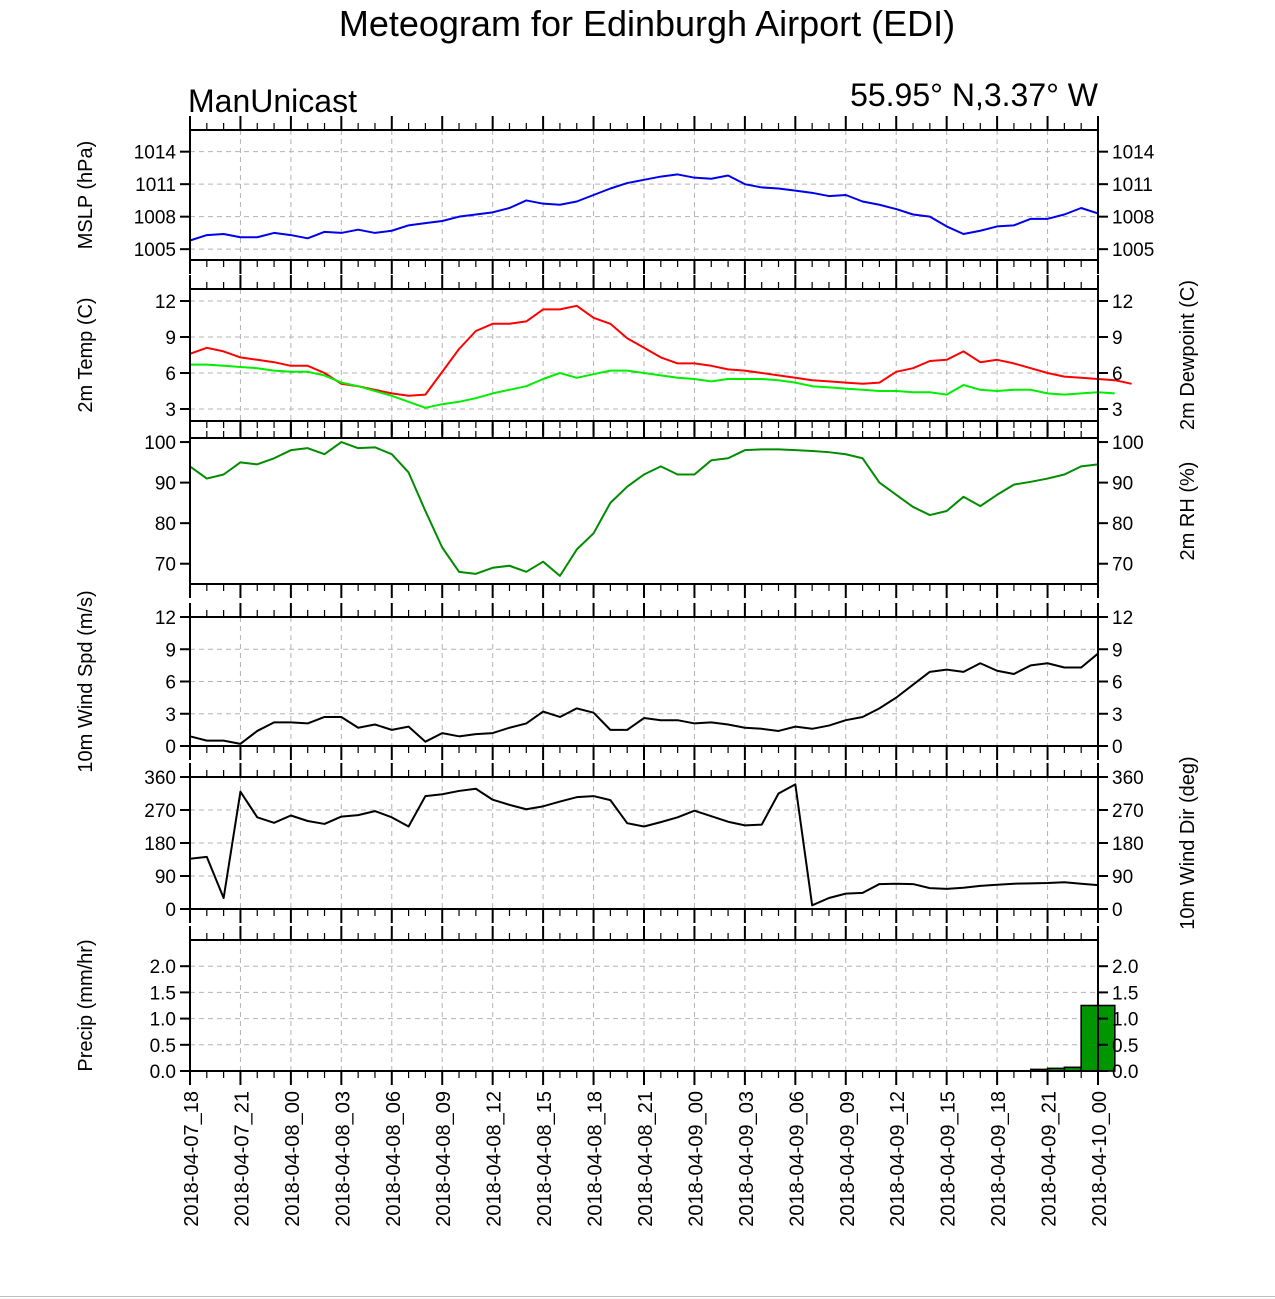  Describe the element at coordinates (797, 1159) in the screenshot. I see `x-tick-label: 2018-04-09_06` at that location.